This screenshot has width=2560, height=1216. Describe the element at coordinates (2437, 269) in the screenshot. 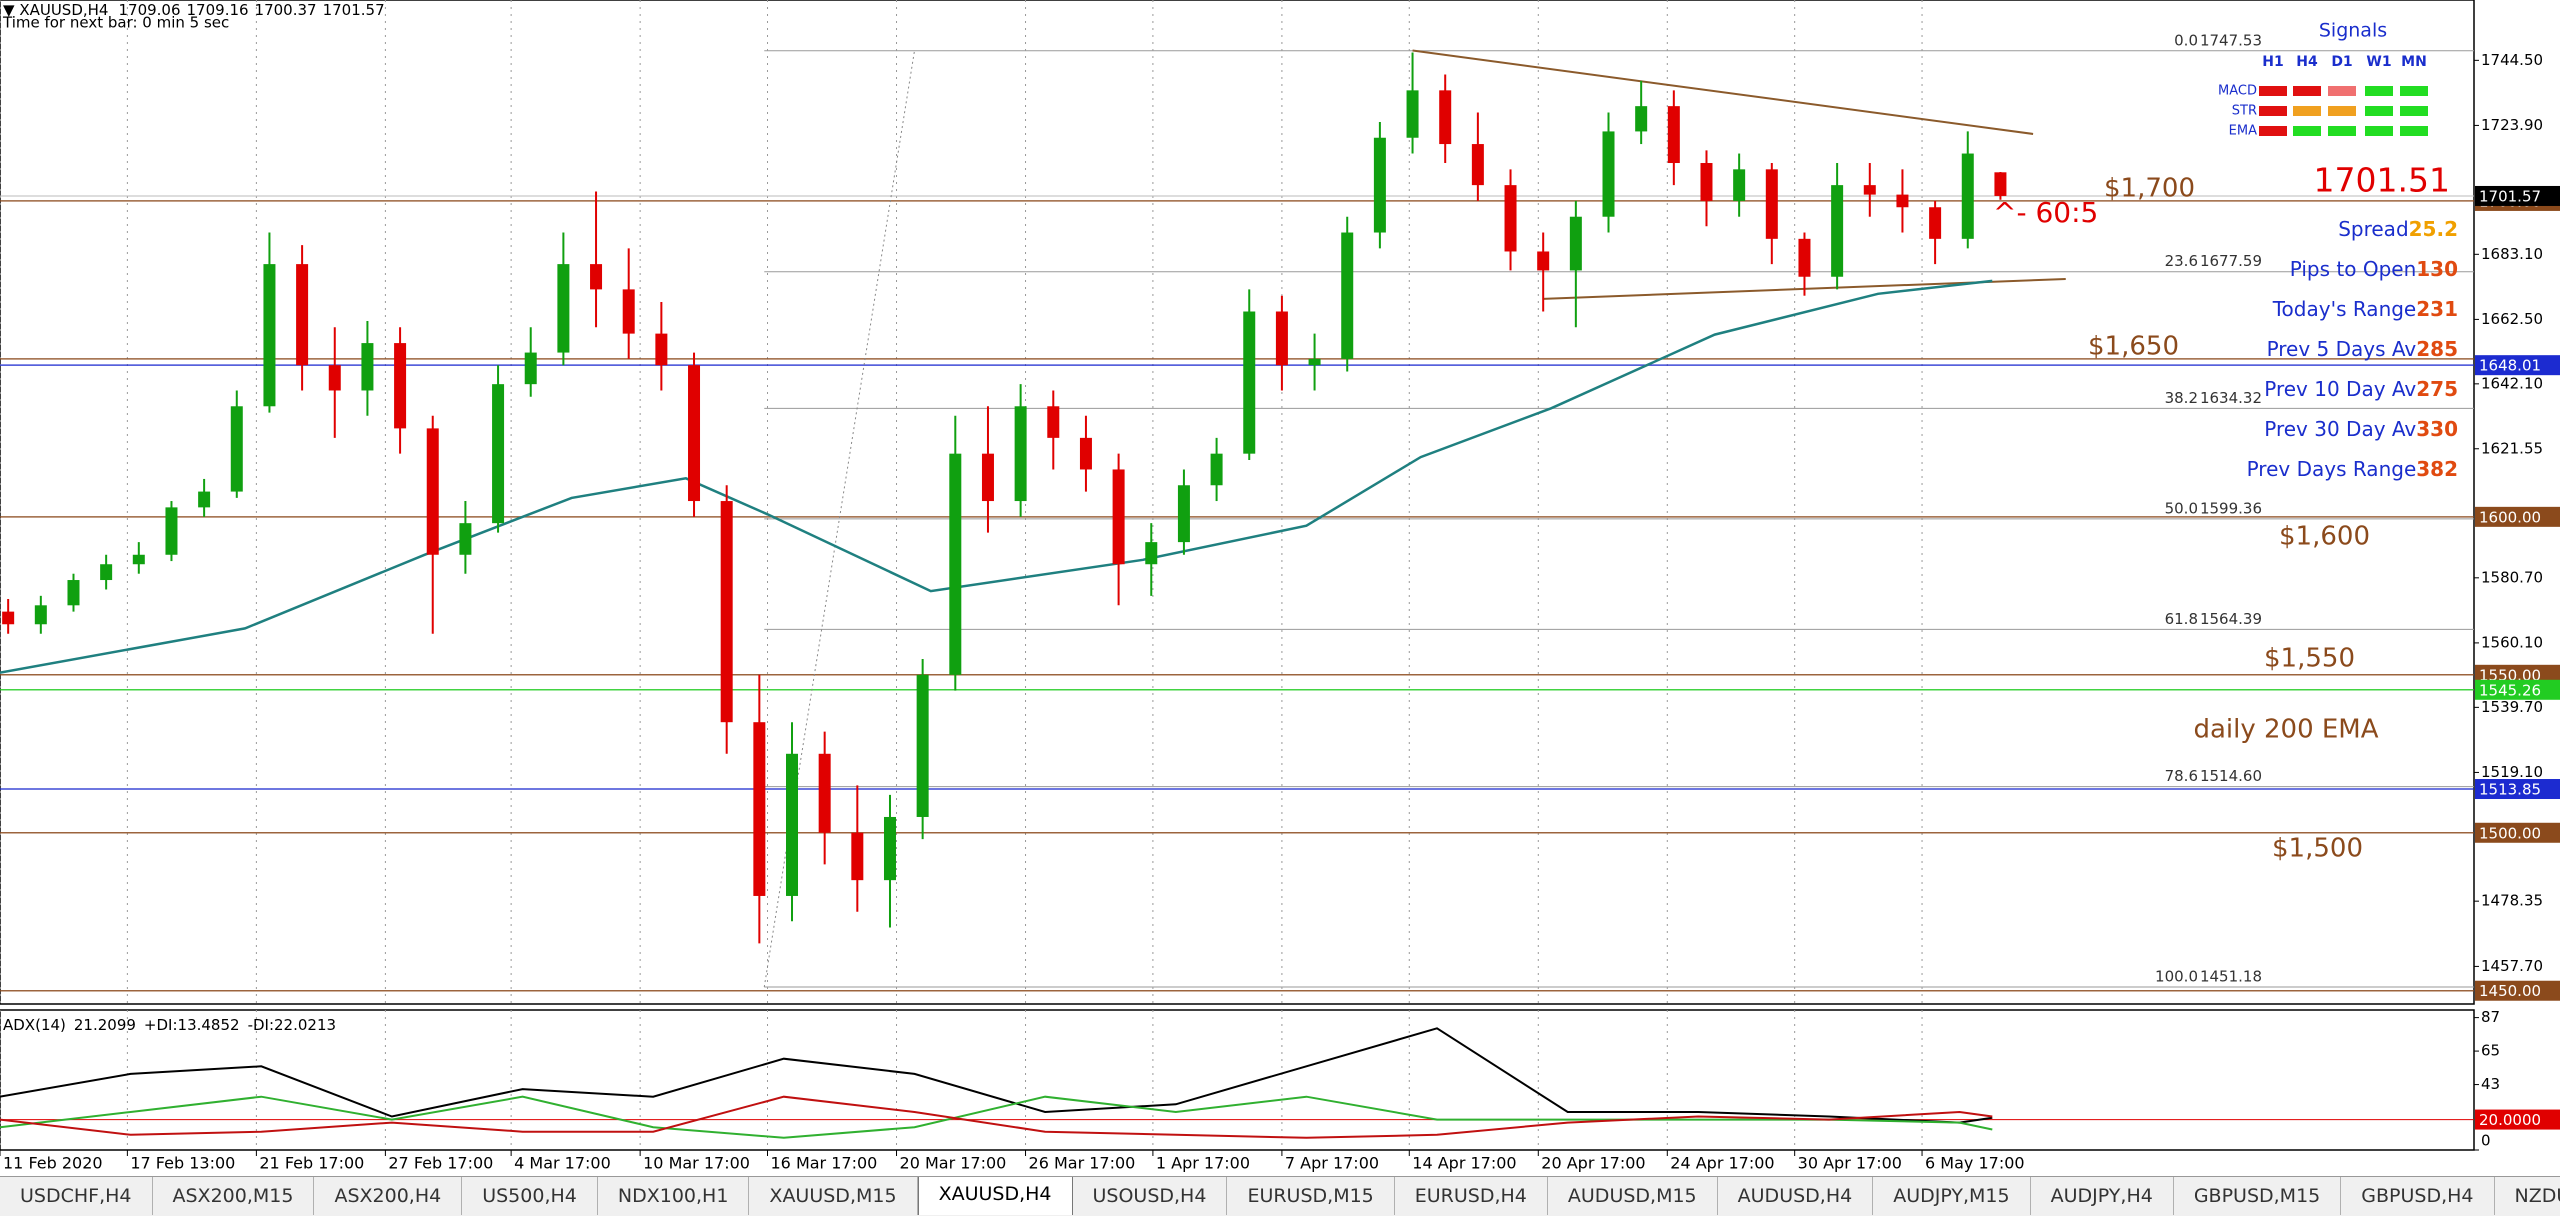

I see `stat-value: 130` at that location.